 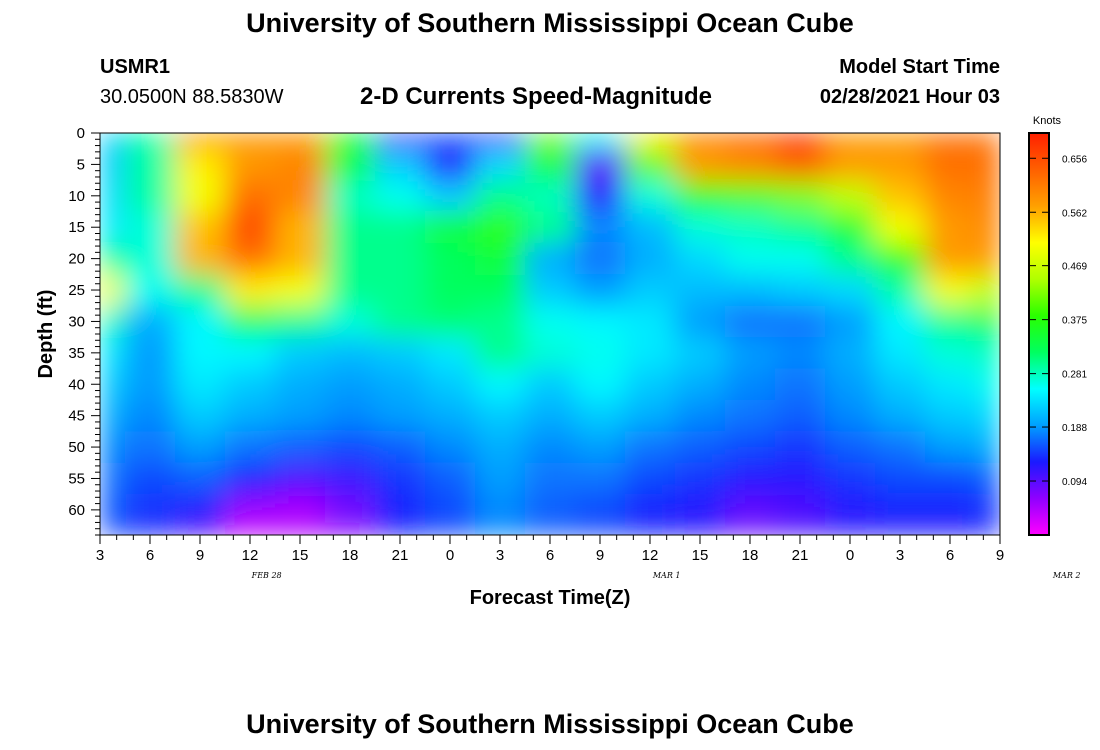 What do you see at coordinates (192, 97) in the screenshot?
I see `station-coordinates: 30.0500N 88.5830W` at bounding box center [192, 97].